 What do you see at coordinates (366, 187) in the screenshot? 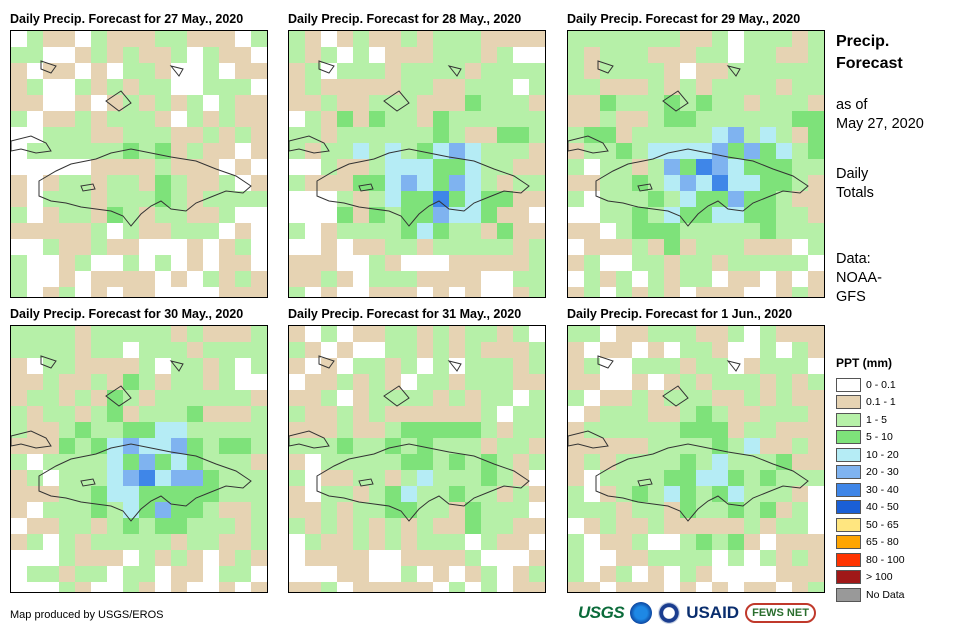
I see `gonave-outline` at bounding box center [366, 187].